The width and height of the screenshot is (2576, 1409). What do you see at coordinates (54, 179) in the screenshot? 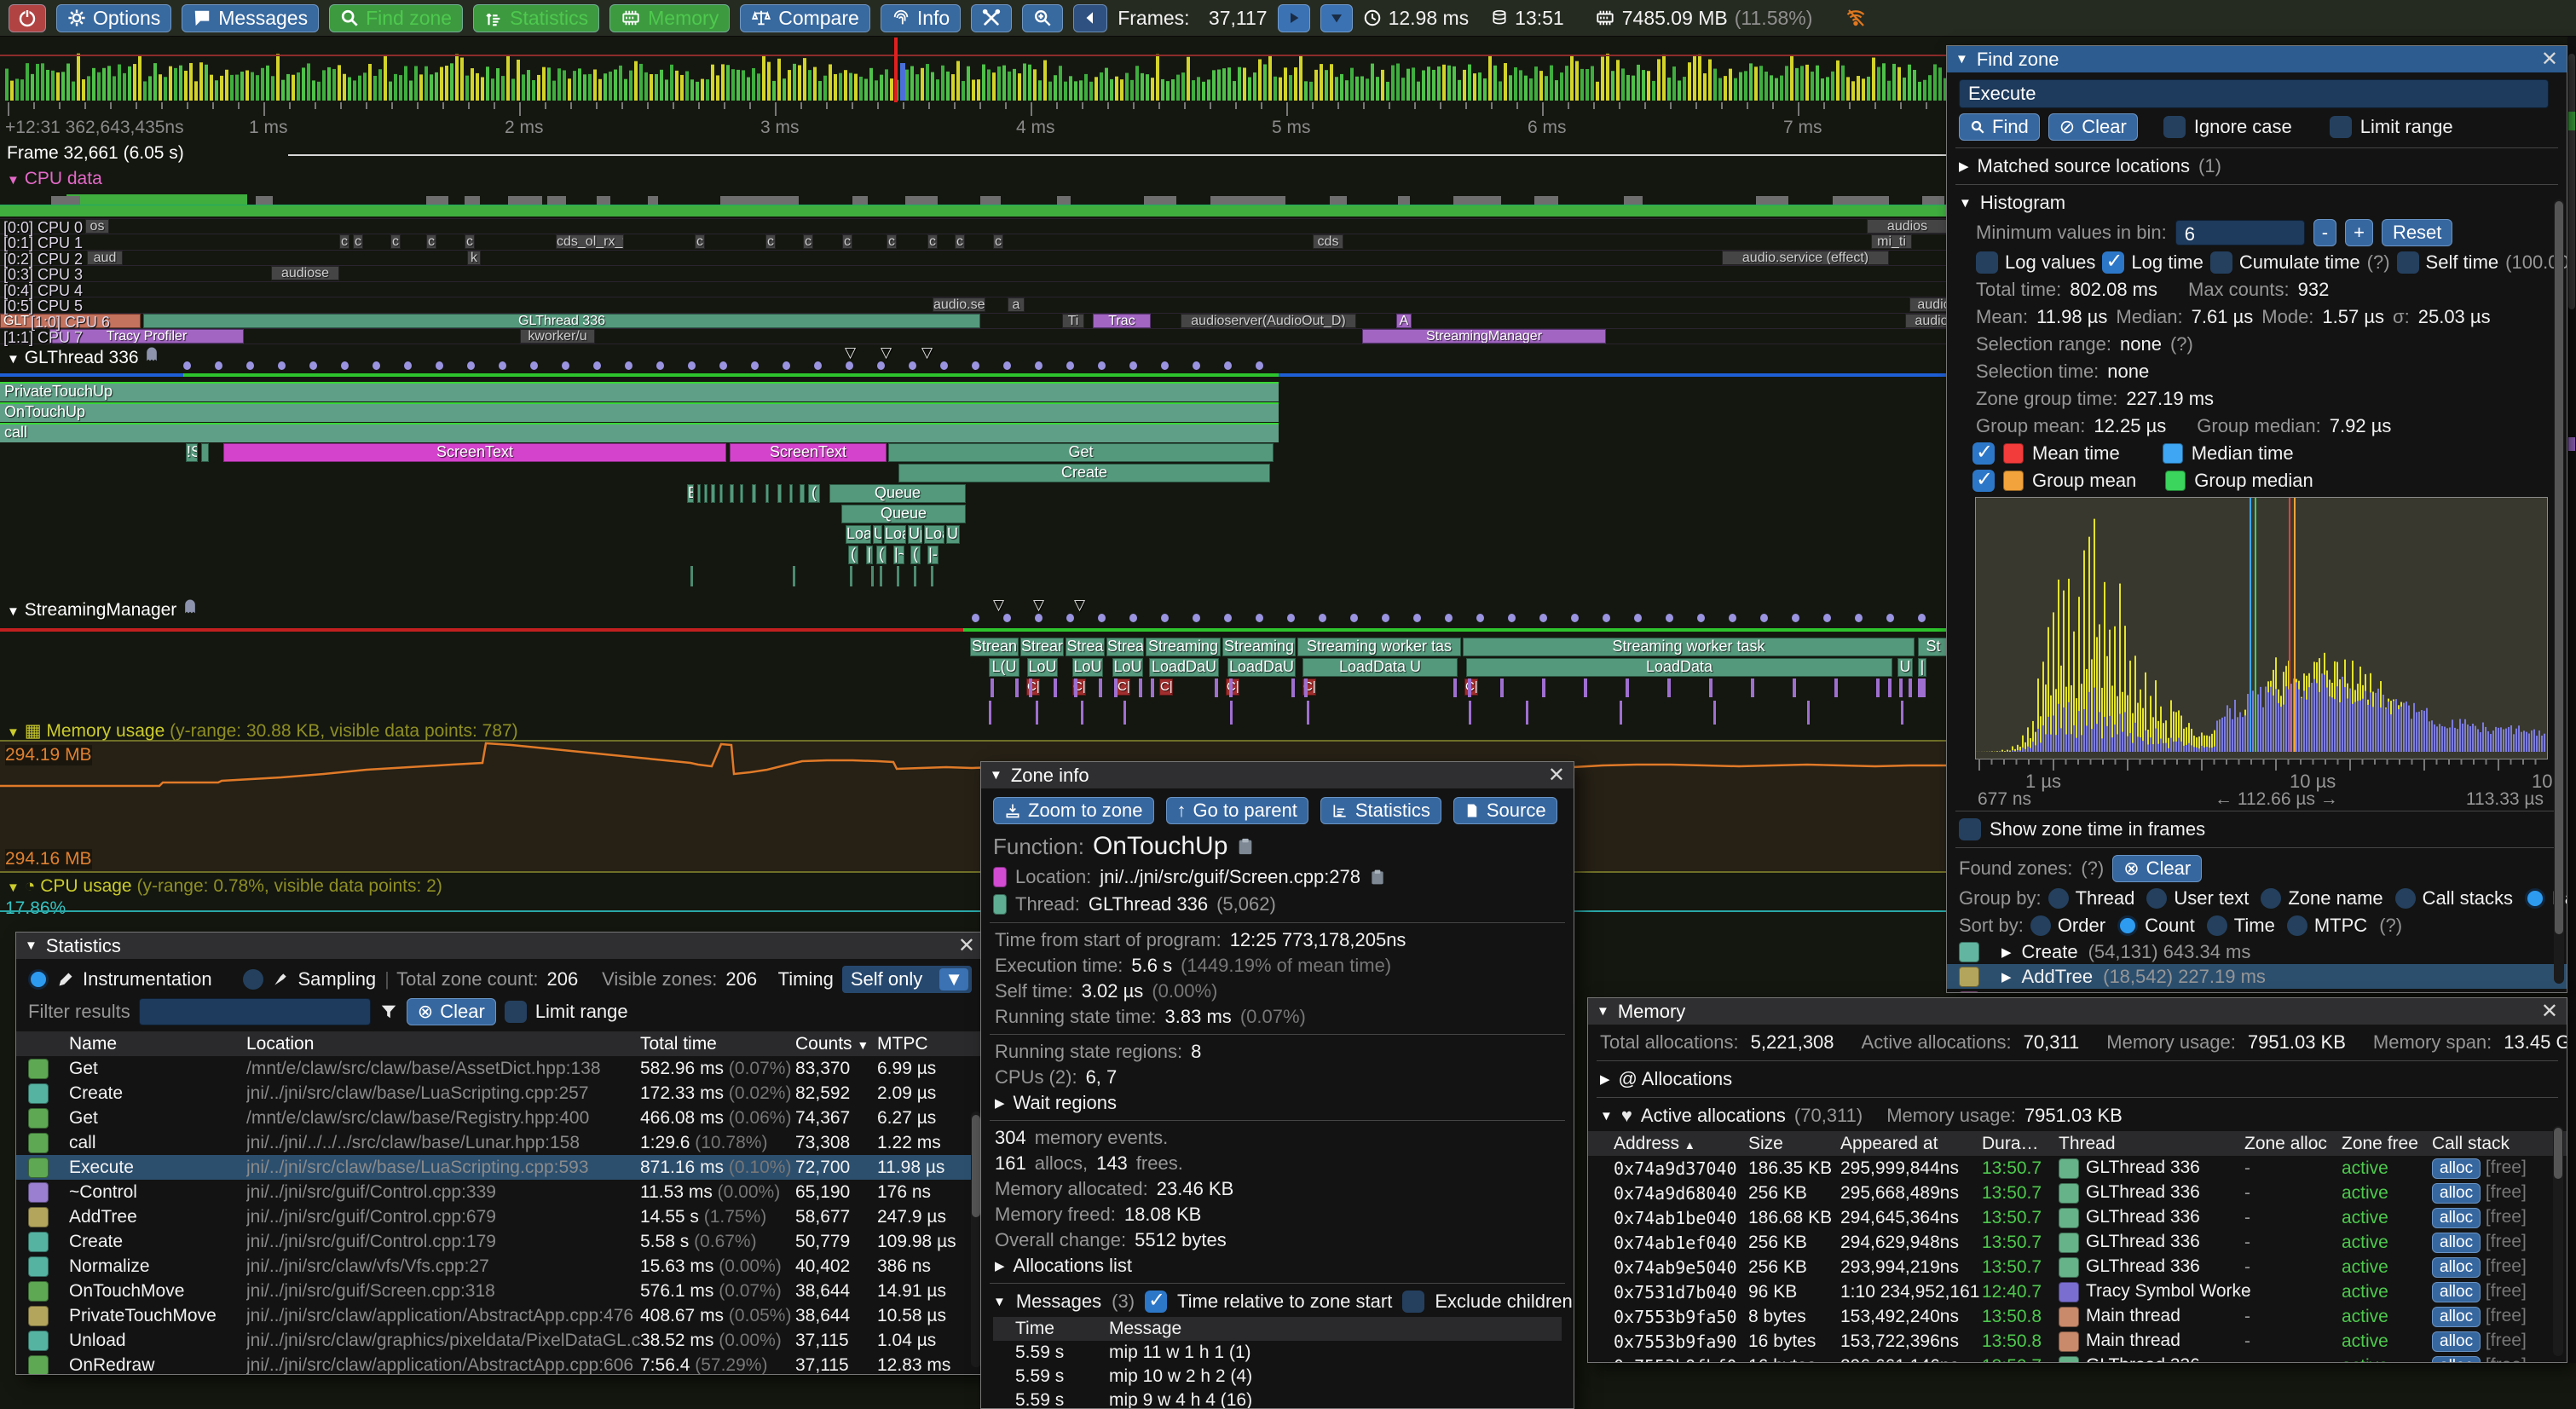
I see `cpu-data-header: ▼ CPU data` at bounding box center [54, 179].